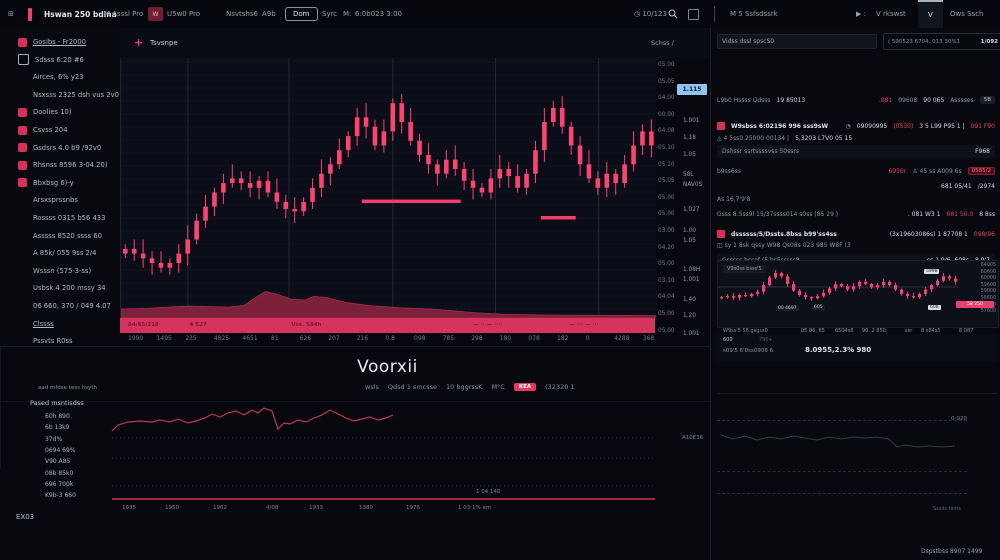 Image resolution: width=1000 pixels, height=560 pixels. I want to click on watchlist-item: Arsxsprssnbs, so click(60, 200).